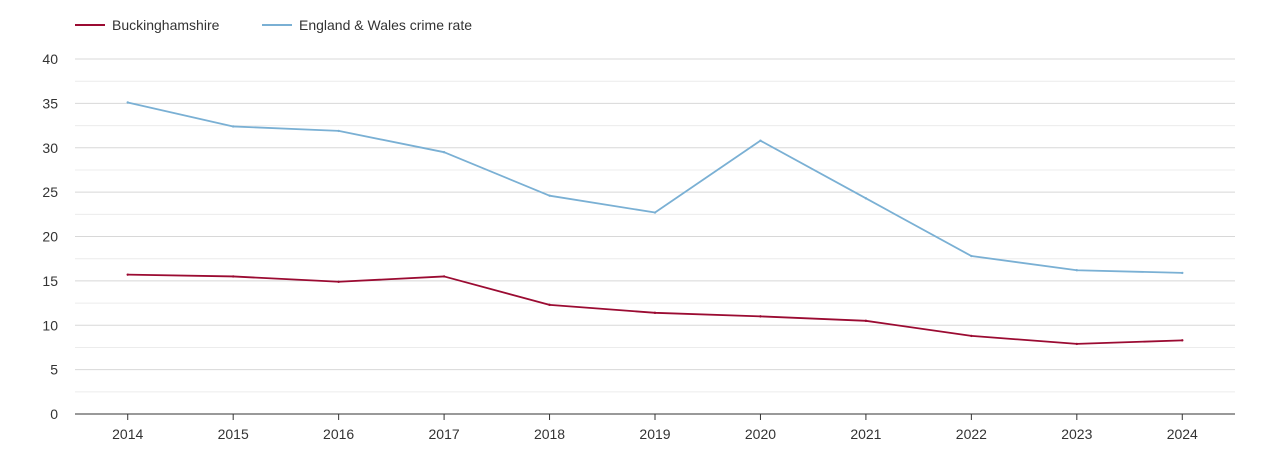  Describe the element at coordinates (233, 434) in the screenshot. I see `x-tick-label: 2015` at that location.